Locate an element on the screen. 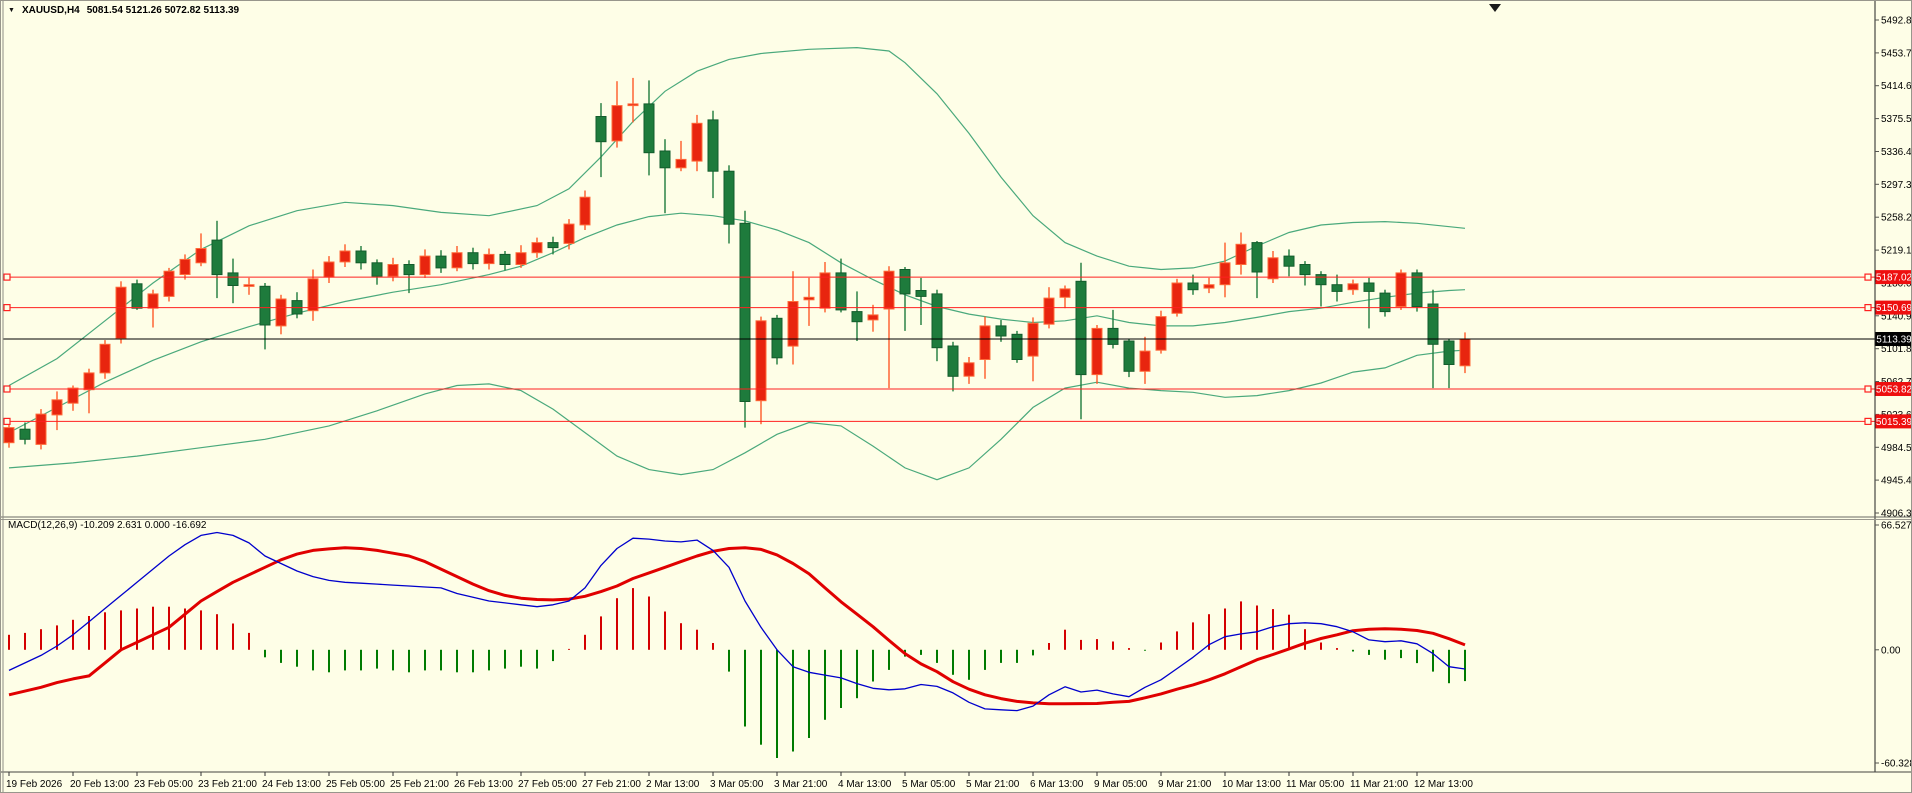 Image resolution: width=1912 pixels, height=793 pixels. time-axis-label: 26 Feb 13:00 is located at coordinates (483, 784).